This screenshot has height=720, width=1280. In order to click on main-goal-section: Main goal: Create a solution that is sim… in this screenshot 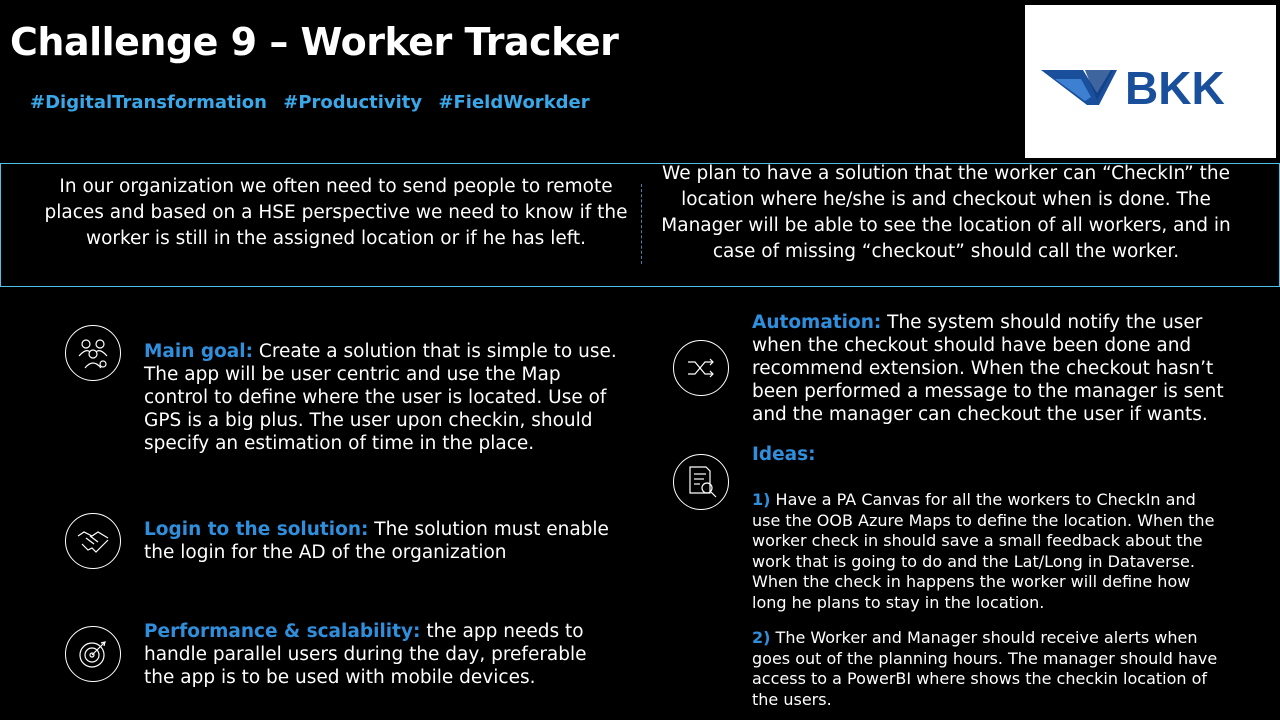, I will do `click(381, 397)`.